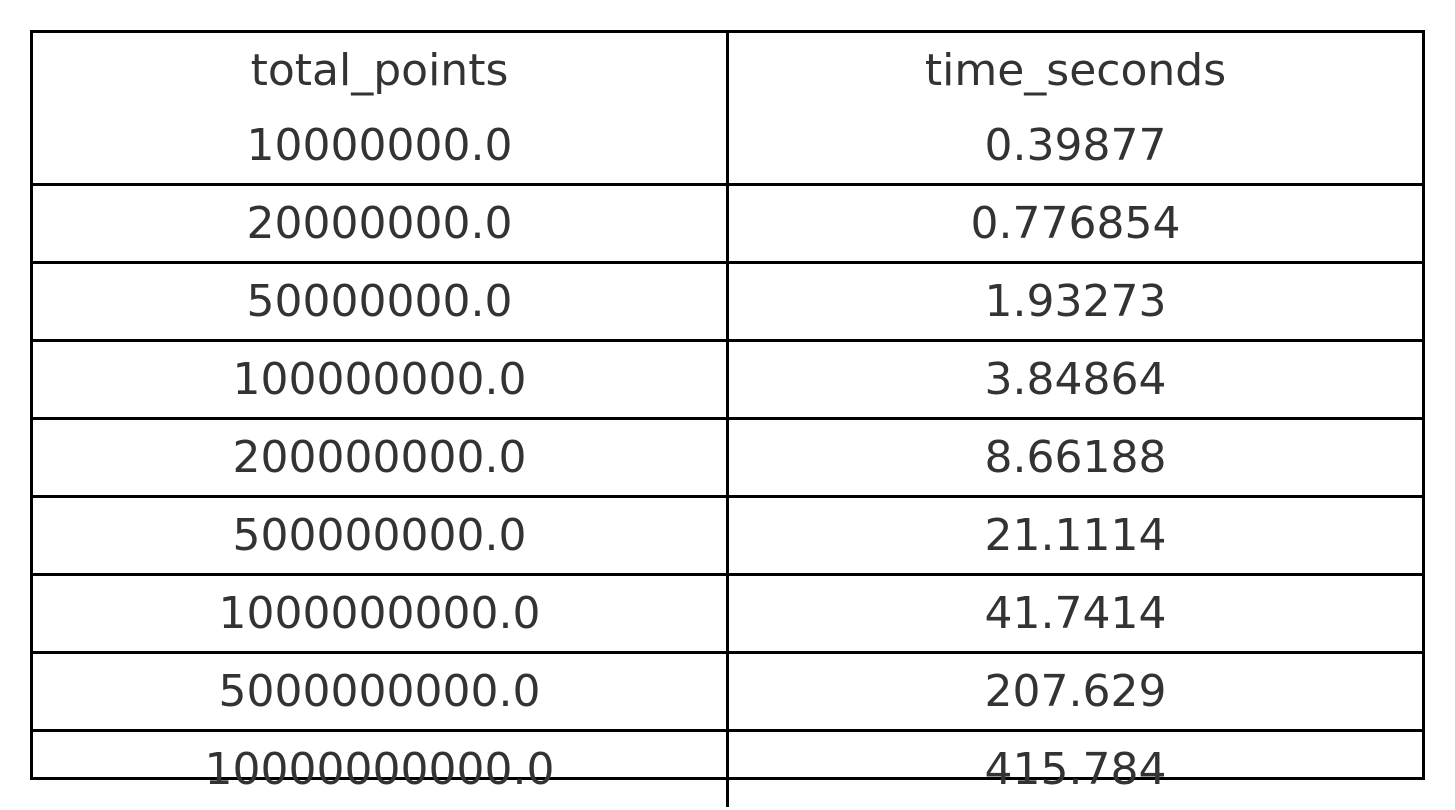 The image size is (1455, 810). I want to click on table-row: 5000000000.0 207.629, so click(727, 691).